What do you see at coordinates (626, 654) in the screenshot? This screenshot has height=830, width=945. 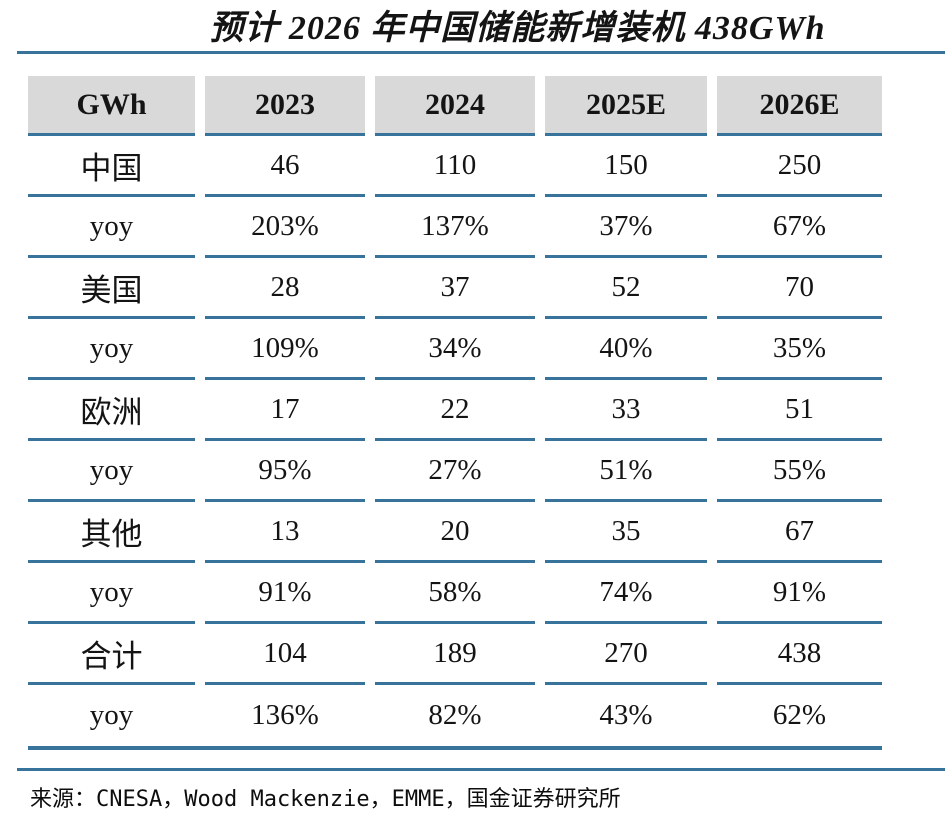 I see `value-cell: 270` at bounding box center [626, 654].